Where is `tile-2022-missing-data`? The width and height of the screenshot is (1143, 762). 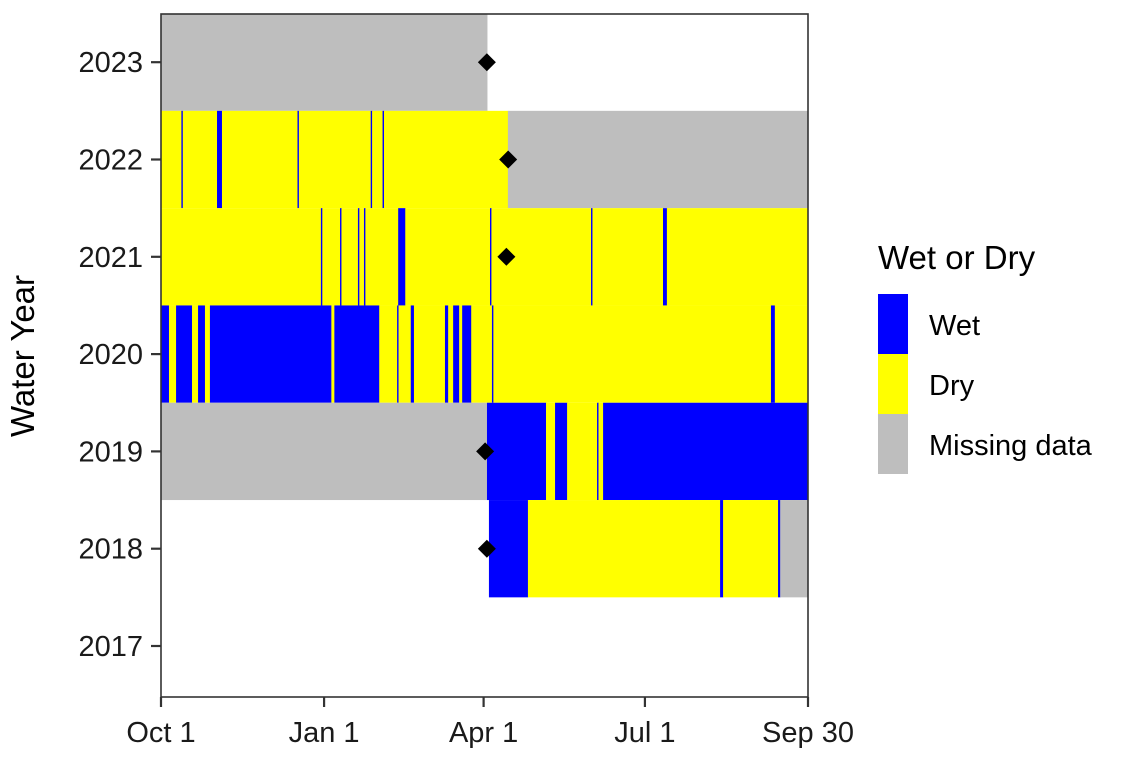
tile-2022-missing-data is located at coordinates (658, 159).